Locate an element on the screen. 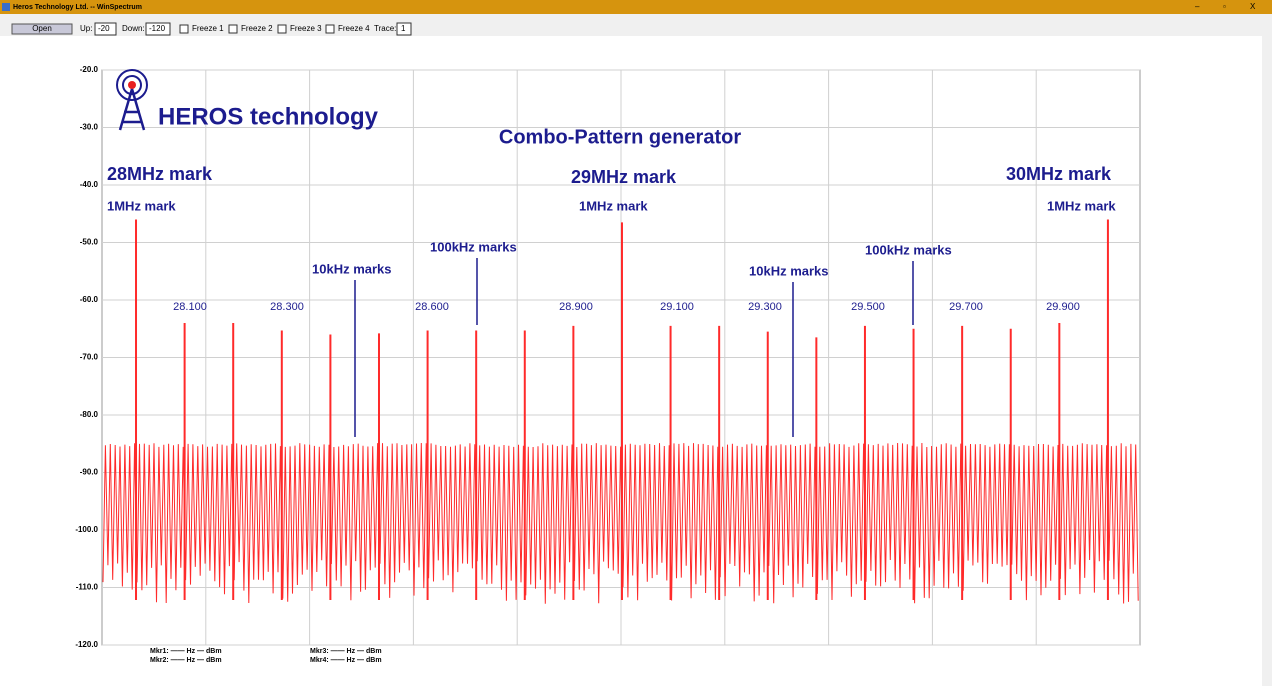  window-title: Heros Technology Ltd. -- WinSpectrum is located at coordinates (77, 7).